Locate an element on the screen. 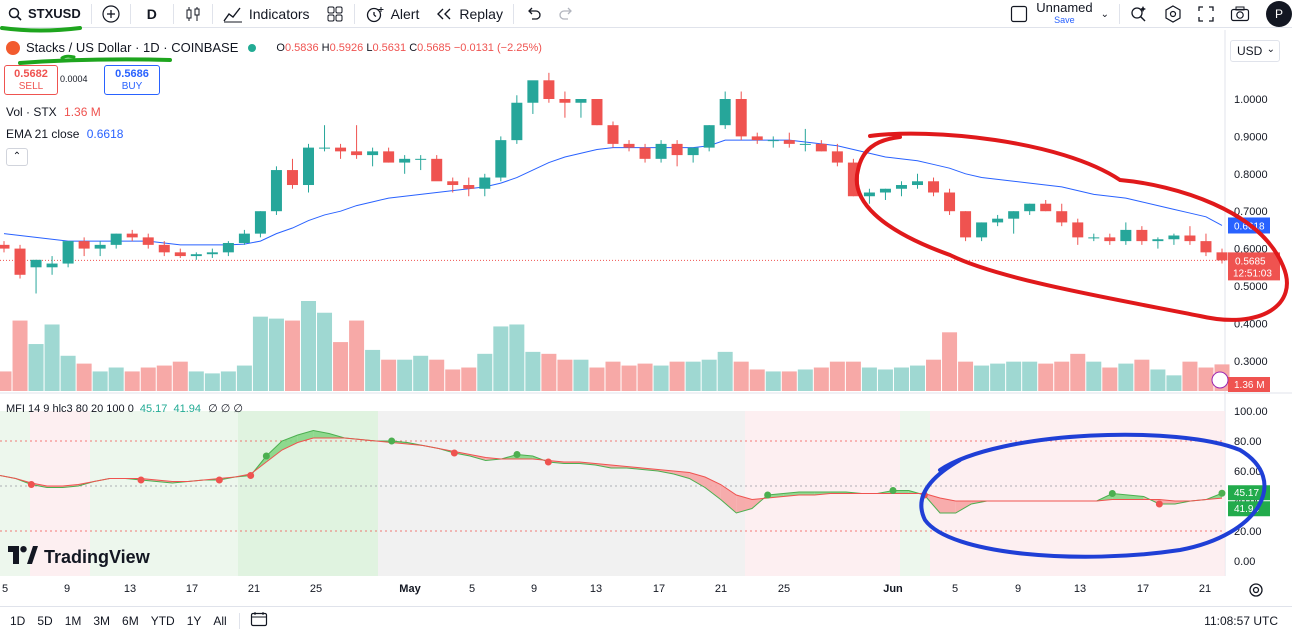 This screenshot has height=634, width=1292. mfi-signal-tag-text: 41.94 is located at coordinates (1246, 509).